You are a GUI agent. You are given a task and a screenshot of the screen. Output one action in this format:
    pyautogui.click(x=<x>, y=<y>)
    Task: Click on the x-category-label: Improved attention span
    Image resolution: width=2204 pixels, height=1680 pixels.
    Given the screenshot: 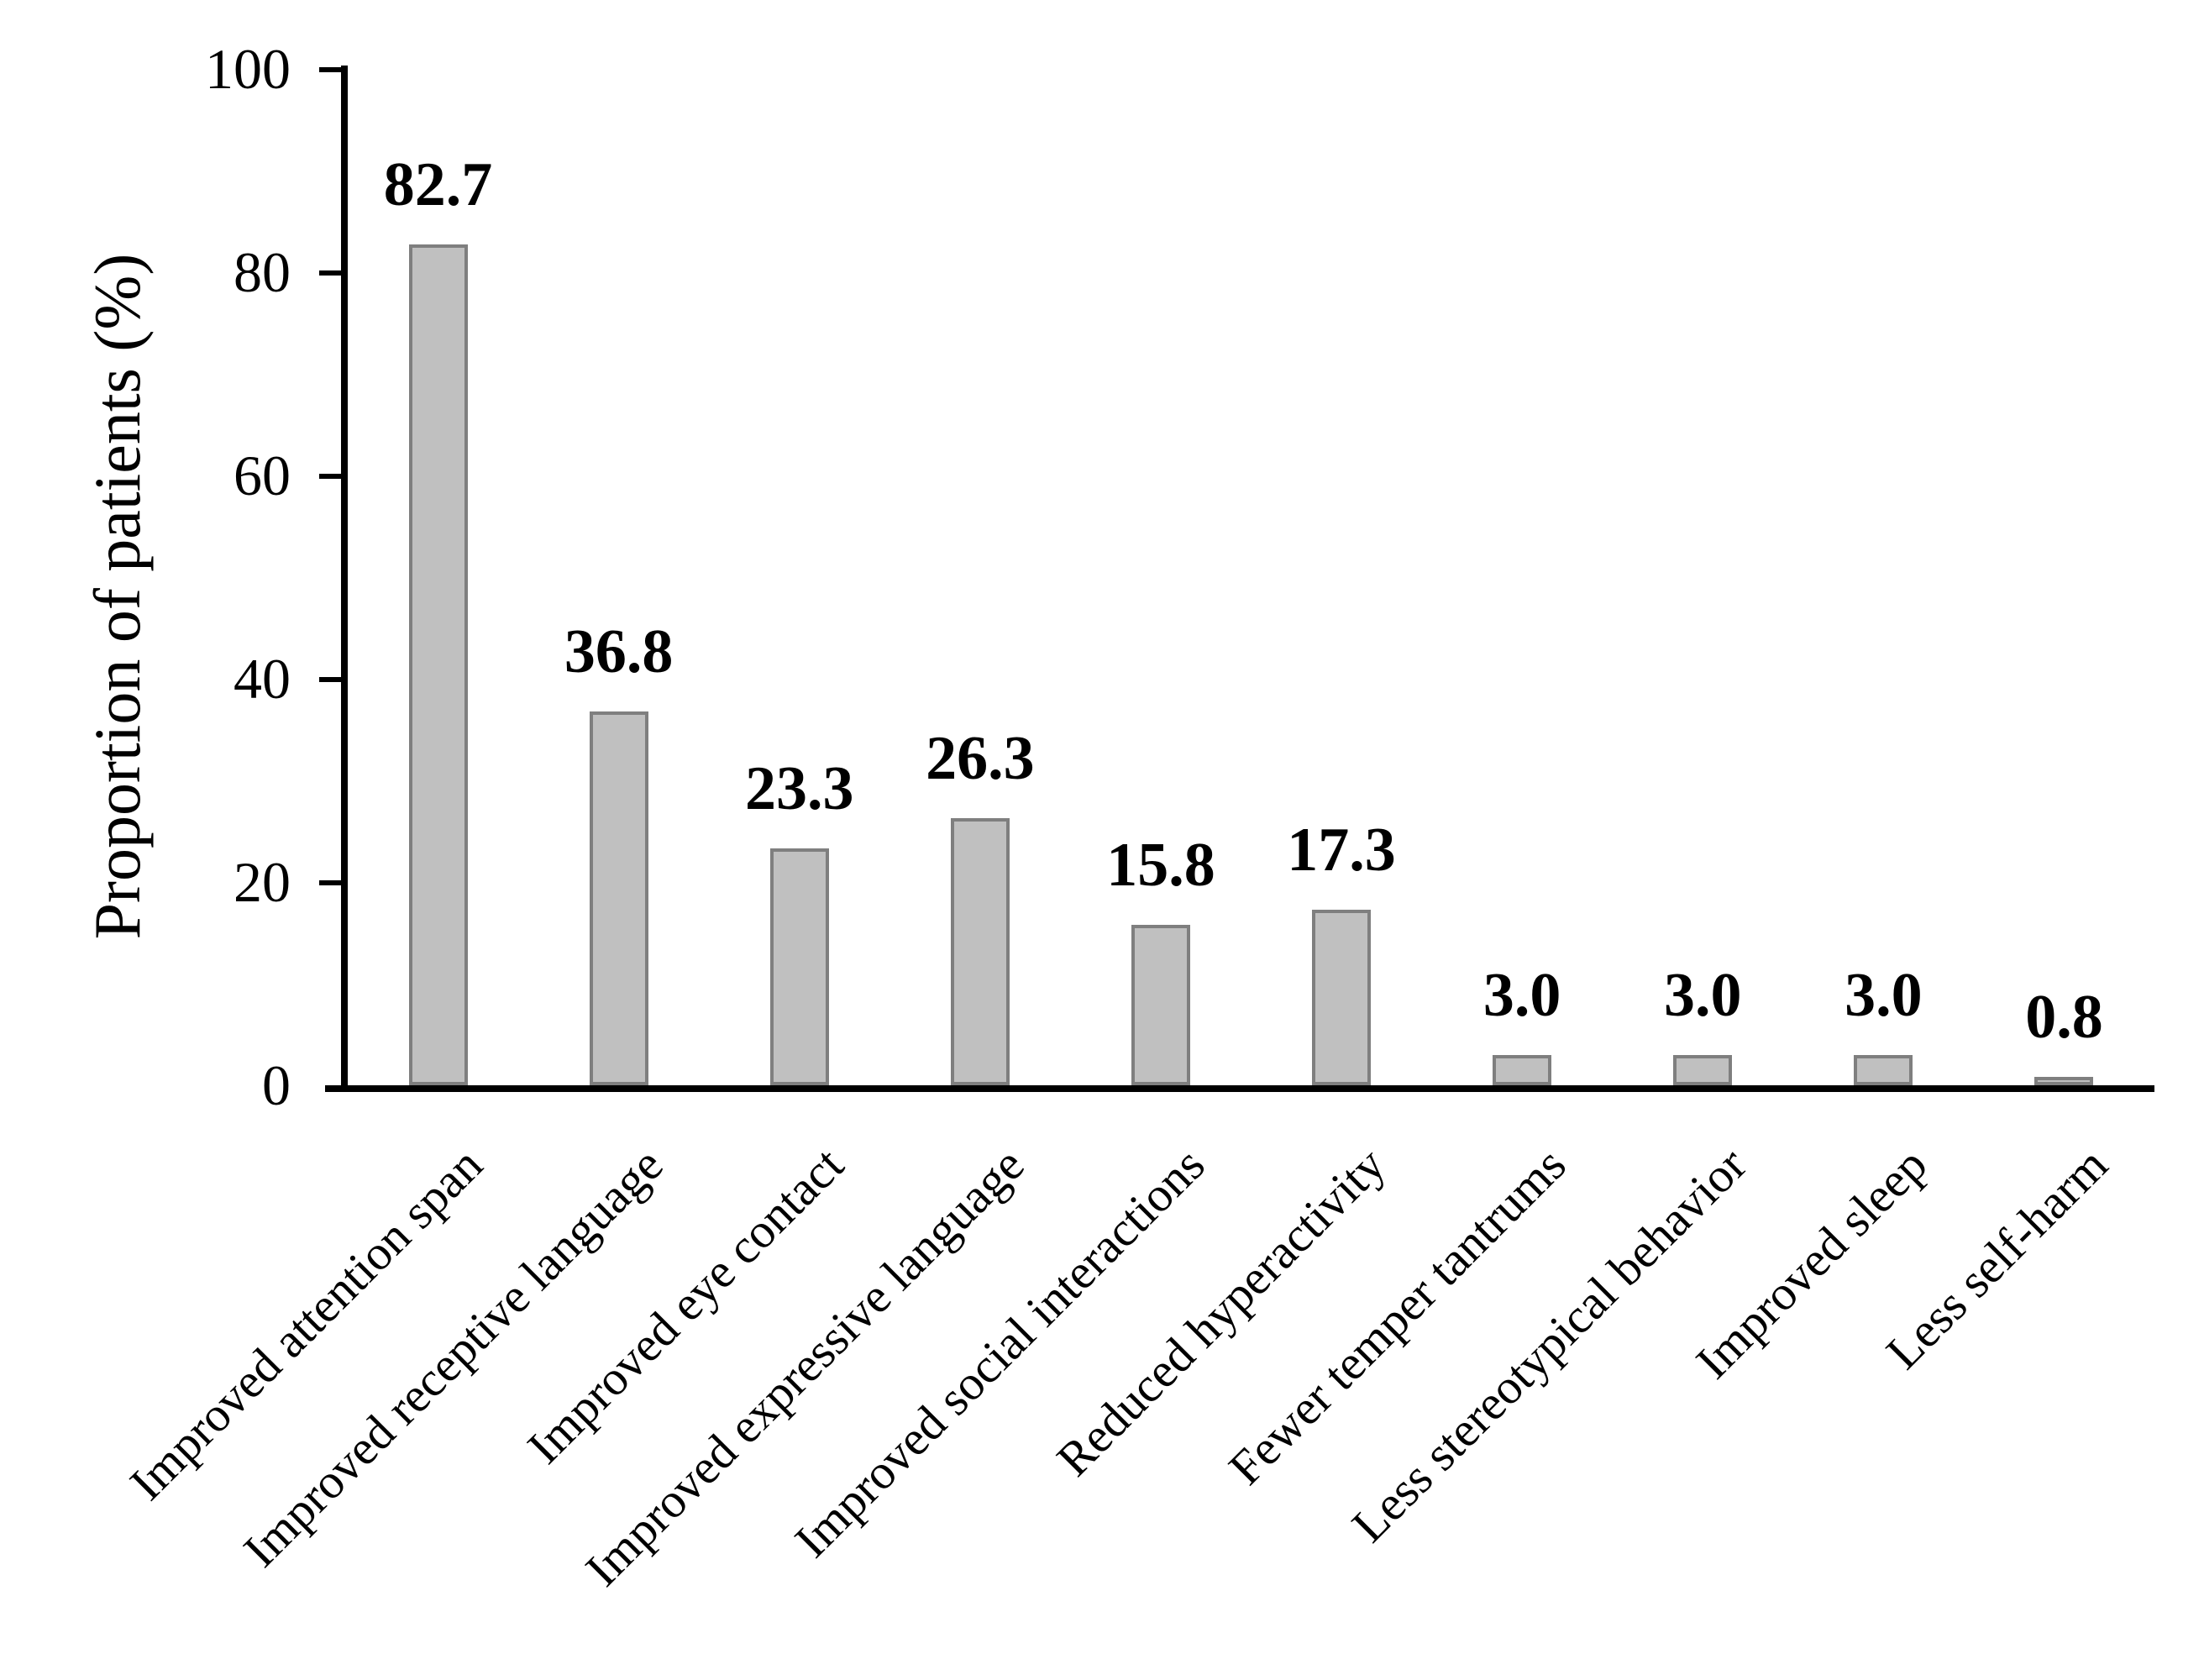 What is the action you would take?
    pyautogui.click(x=305, y=1324)
    